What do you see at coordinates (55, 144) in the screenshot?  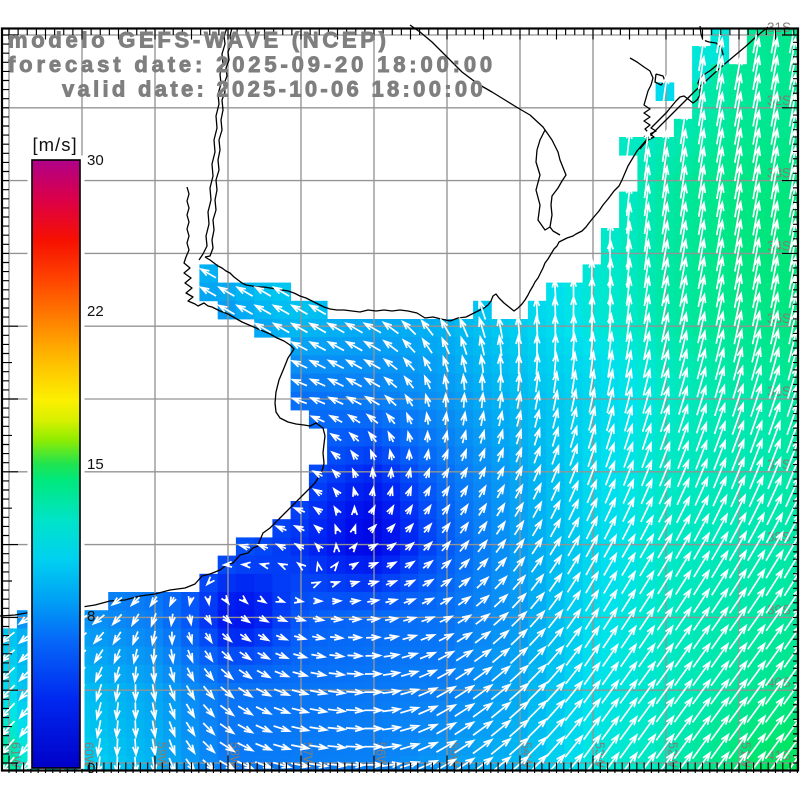 I see `svg-text: [m/s]` at bounding box center [55, 144].